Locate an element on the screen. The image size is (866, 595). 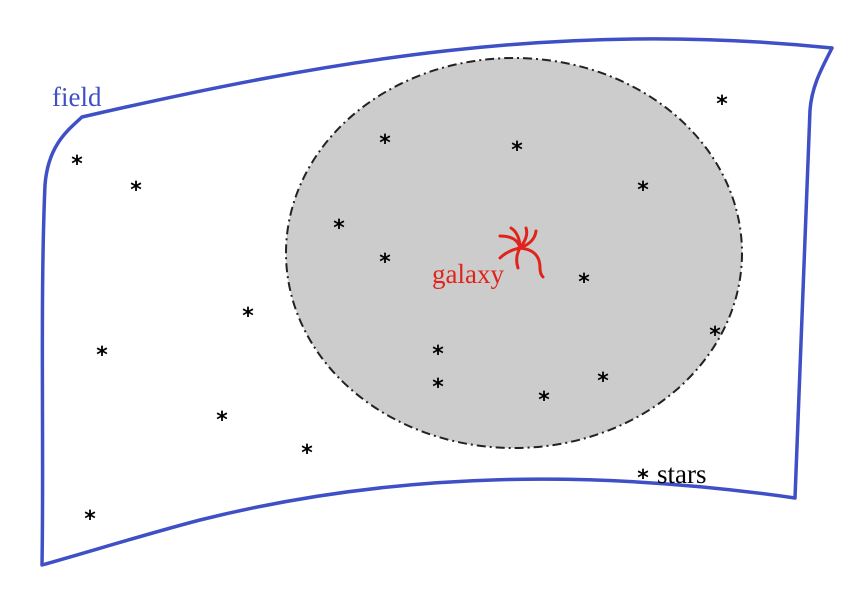
field-label: field is located at coordinates (77, 97).